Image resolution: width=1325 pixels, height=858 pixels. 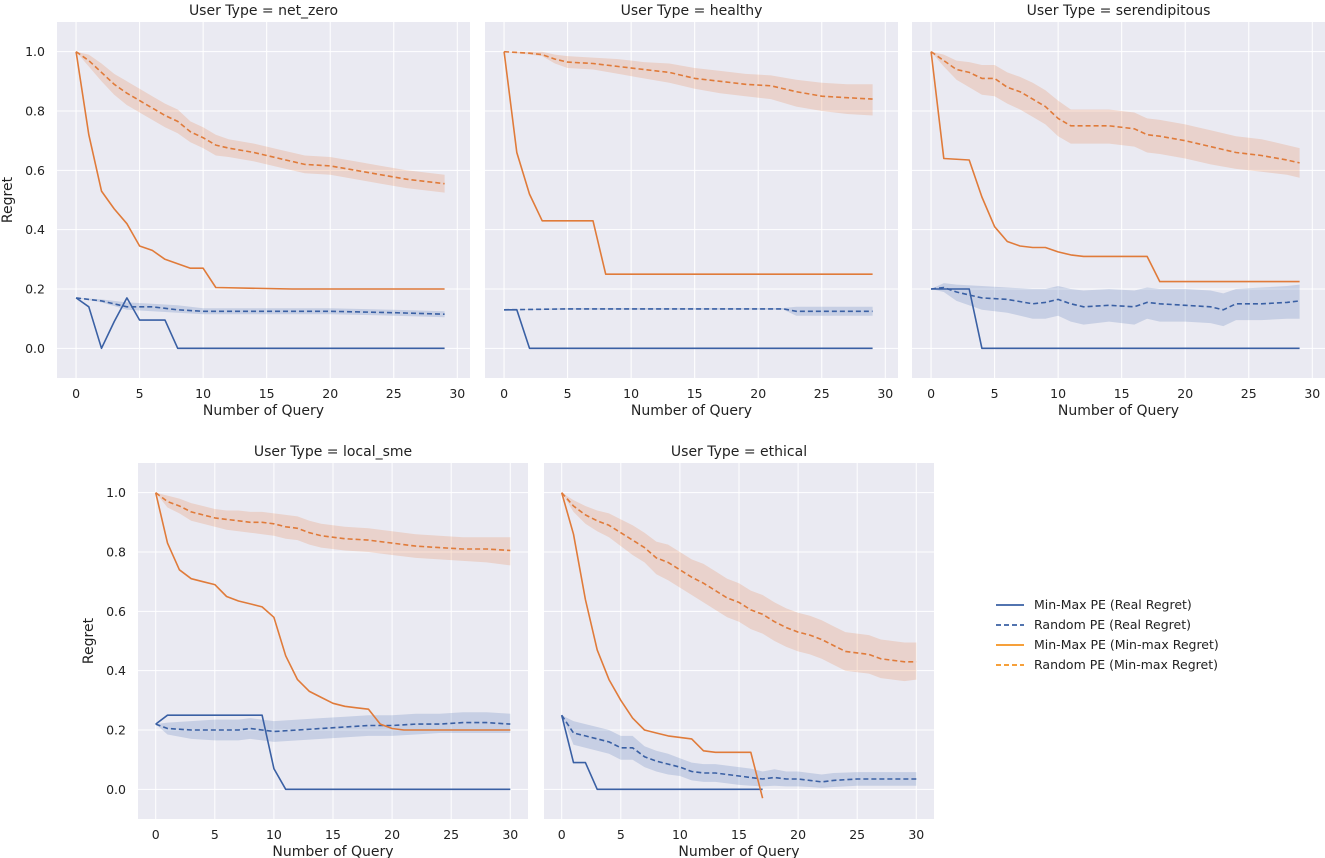 I want to click on legend-label-random-minmax: Random PE (Min-max Regret), so click(x=1126, y=664).